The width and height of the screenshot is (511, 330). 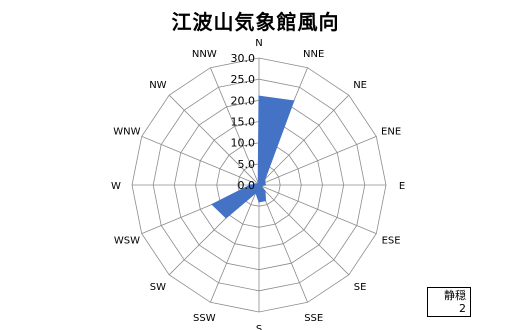 What do you see at coordinates (204, 318) in the screenshot?
I see `direction-label-ssw: SSW` at bounding box center [204, 318].